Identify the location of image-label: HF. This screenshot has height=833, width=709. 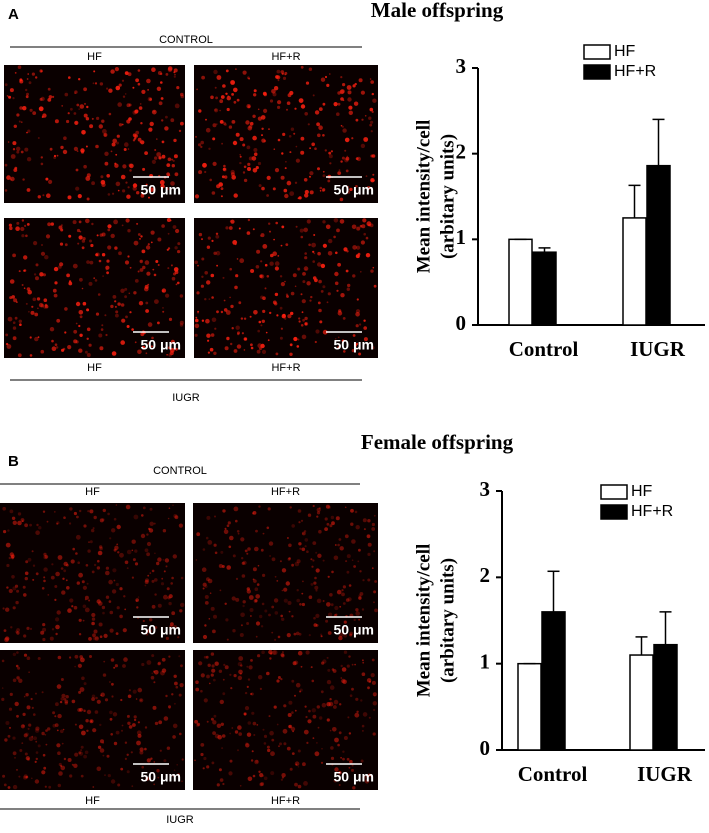
(92, 801).